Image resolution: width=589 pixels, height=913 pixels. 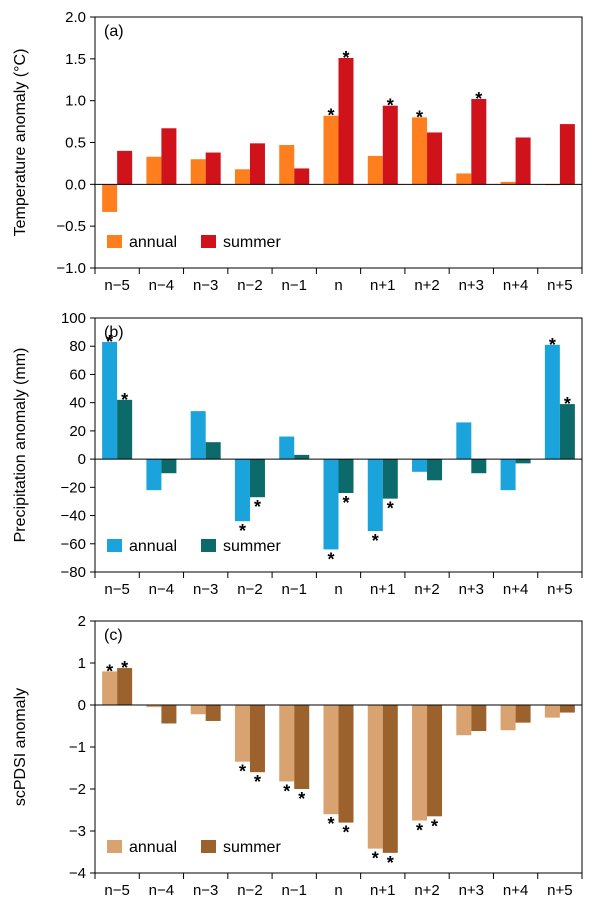 What do you see at coordinates (73, 544) in the screenshot?
I see `y-tick-label: −60` at bounding box center [73, 544].